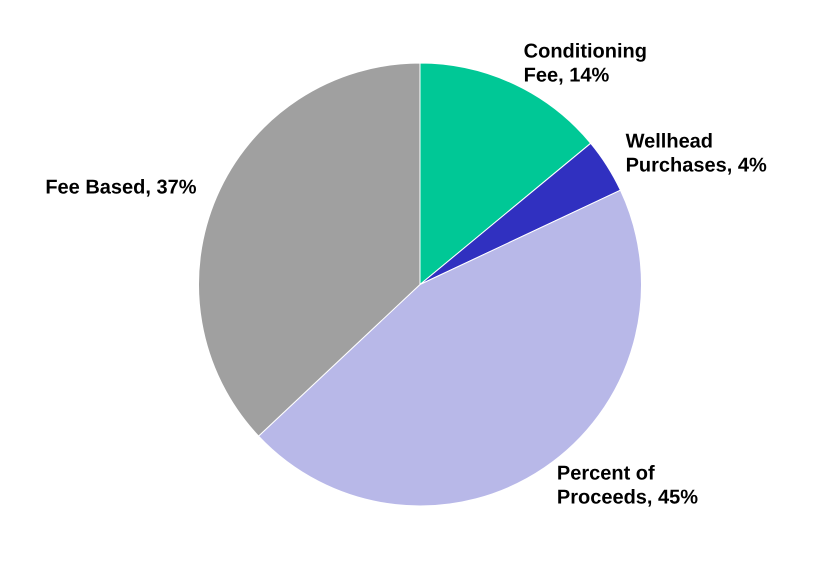 This screenshot has height=569, width=840. What do you see at coordinates (627, 485) in the screenshot?
I see `slice-label: Percent of Proceeds, 45%` at bounding box center [627, 485].